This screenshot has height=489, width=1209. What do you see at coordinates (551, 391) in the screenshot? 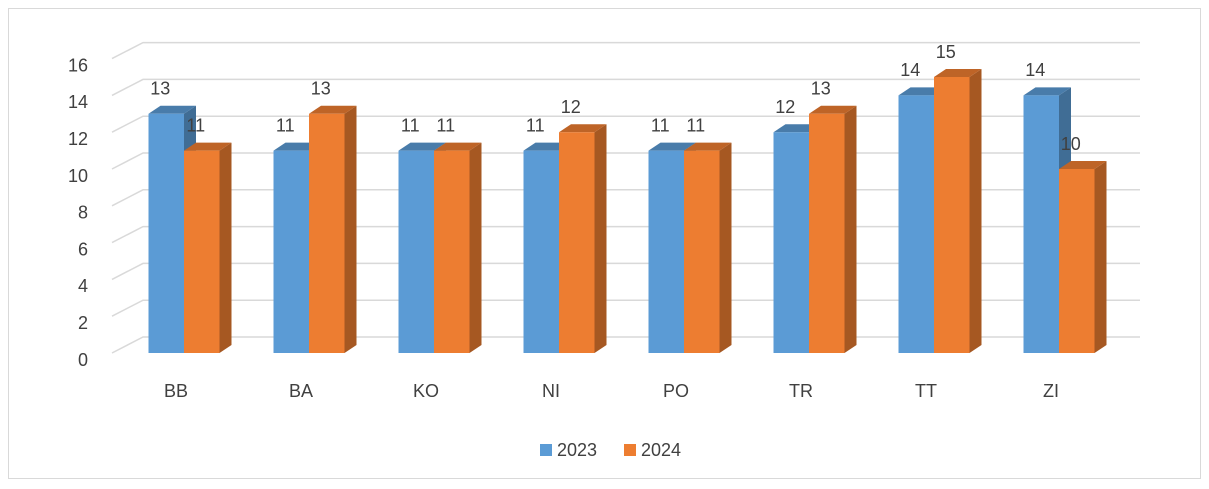
I see `x-tick-label: NI` at bounding box center [551, 391].